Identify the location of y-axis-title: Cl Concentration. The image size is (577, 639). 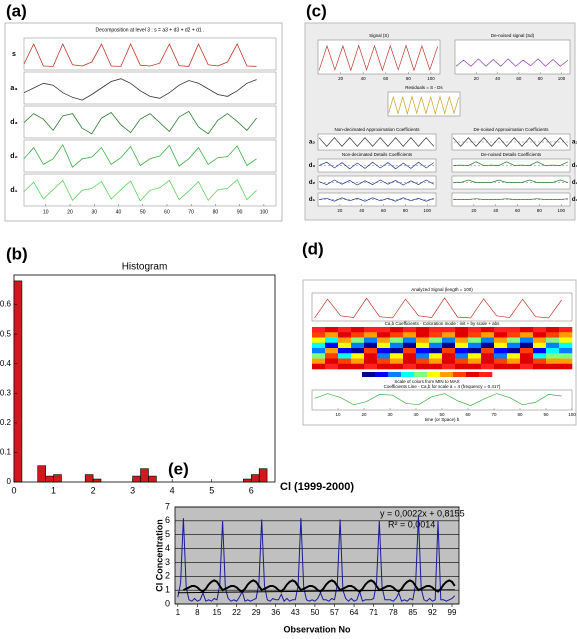
(159, 555).